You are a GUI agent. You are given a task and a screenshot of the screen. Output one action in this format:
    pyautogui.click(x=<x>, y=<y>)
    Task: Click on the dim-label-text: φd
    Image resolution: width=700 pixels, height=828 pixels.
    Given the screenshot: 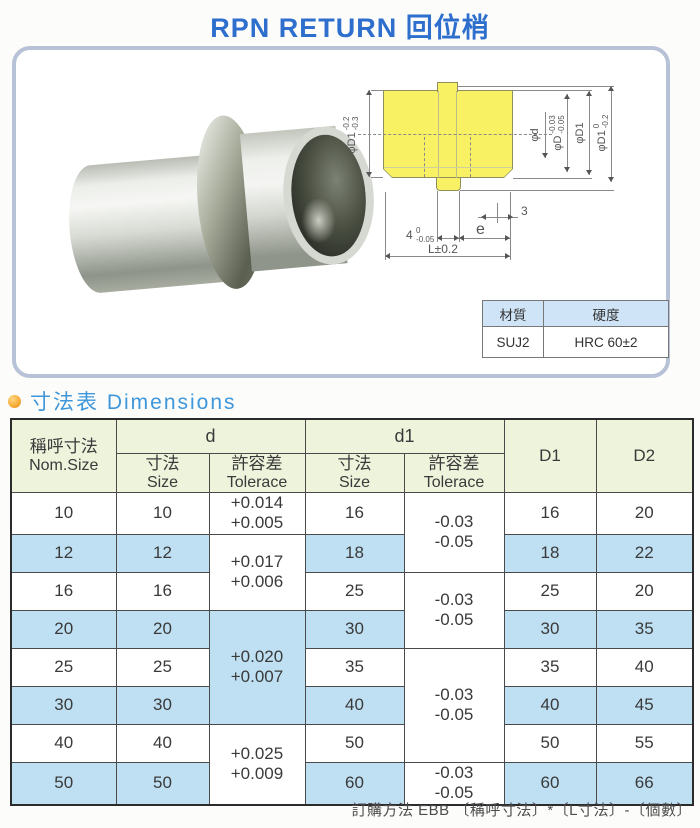 What is the action you would take?
    pyautogui.click(x=535, y=135)
    